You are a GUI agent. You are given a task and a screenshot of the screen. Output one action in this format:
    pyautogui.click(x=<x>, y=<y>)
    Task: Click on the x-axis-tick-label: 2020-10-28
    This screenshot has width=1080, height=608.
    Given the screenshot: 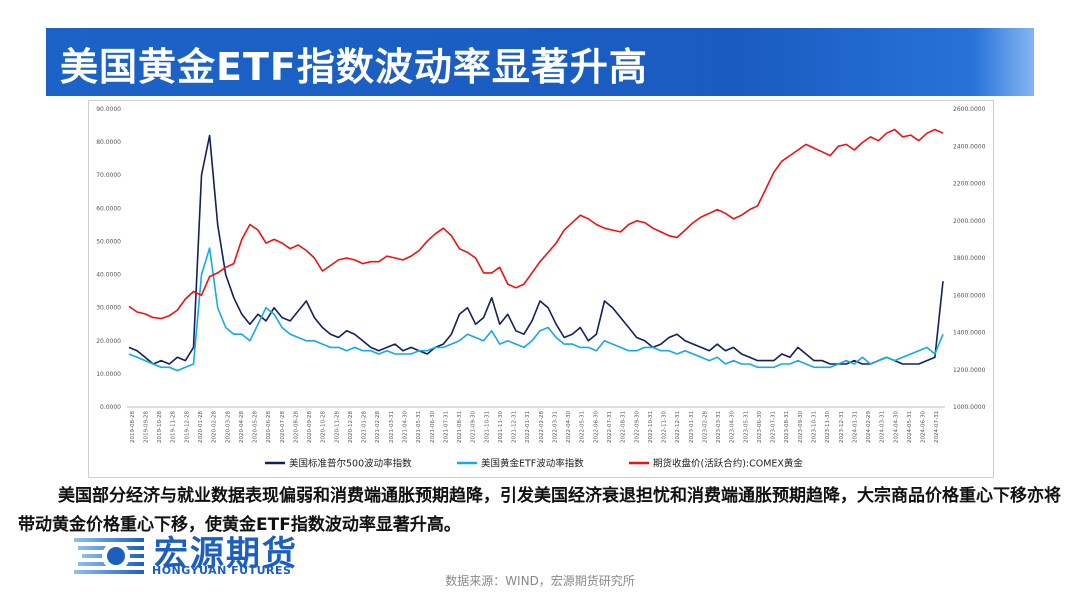 What is the action you would take?
    pyautogui.click(x=324, y=427)
    